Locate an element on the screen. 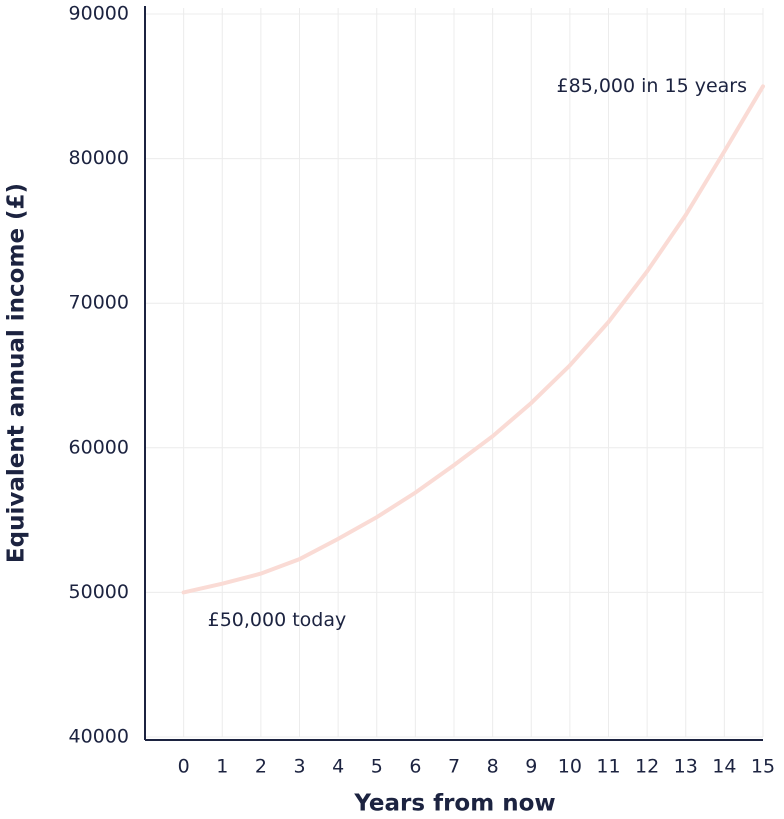 The image size is (784, 819). x-axis-title: Years from now is located at coordinates (454, 804).